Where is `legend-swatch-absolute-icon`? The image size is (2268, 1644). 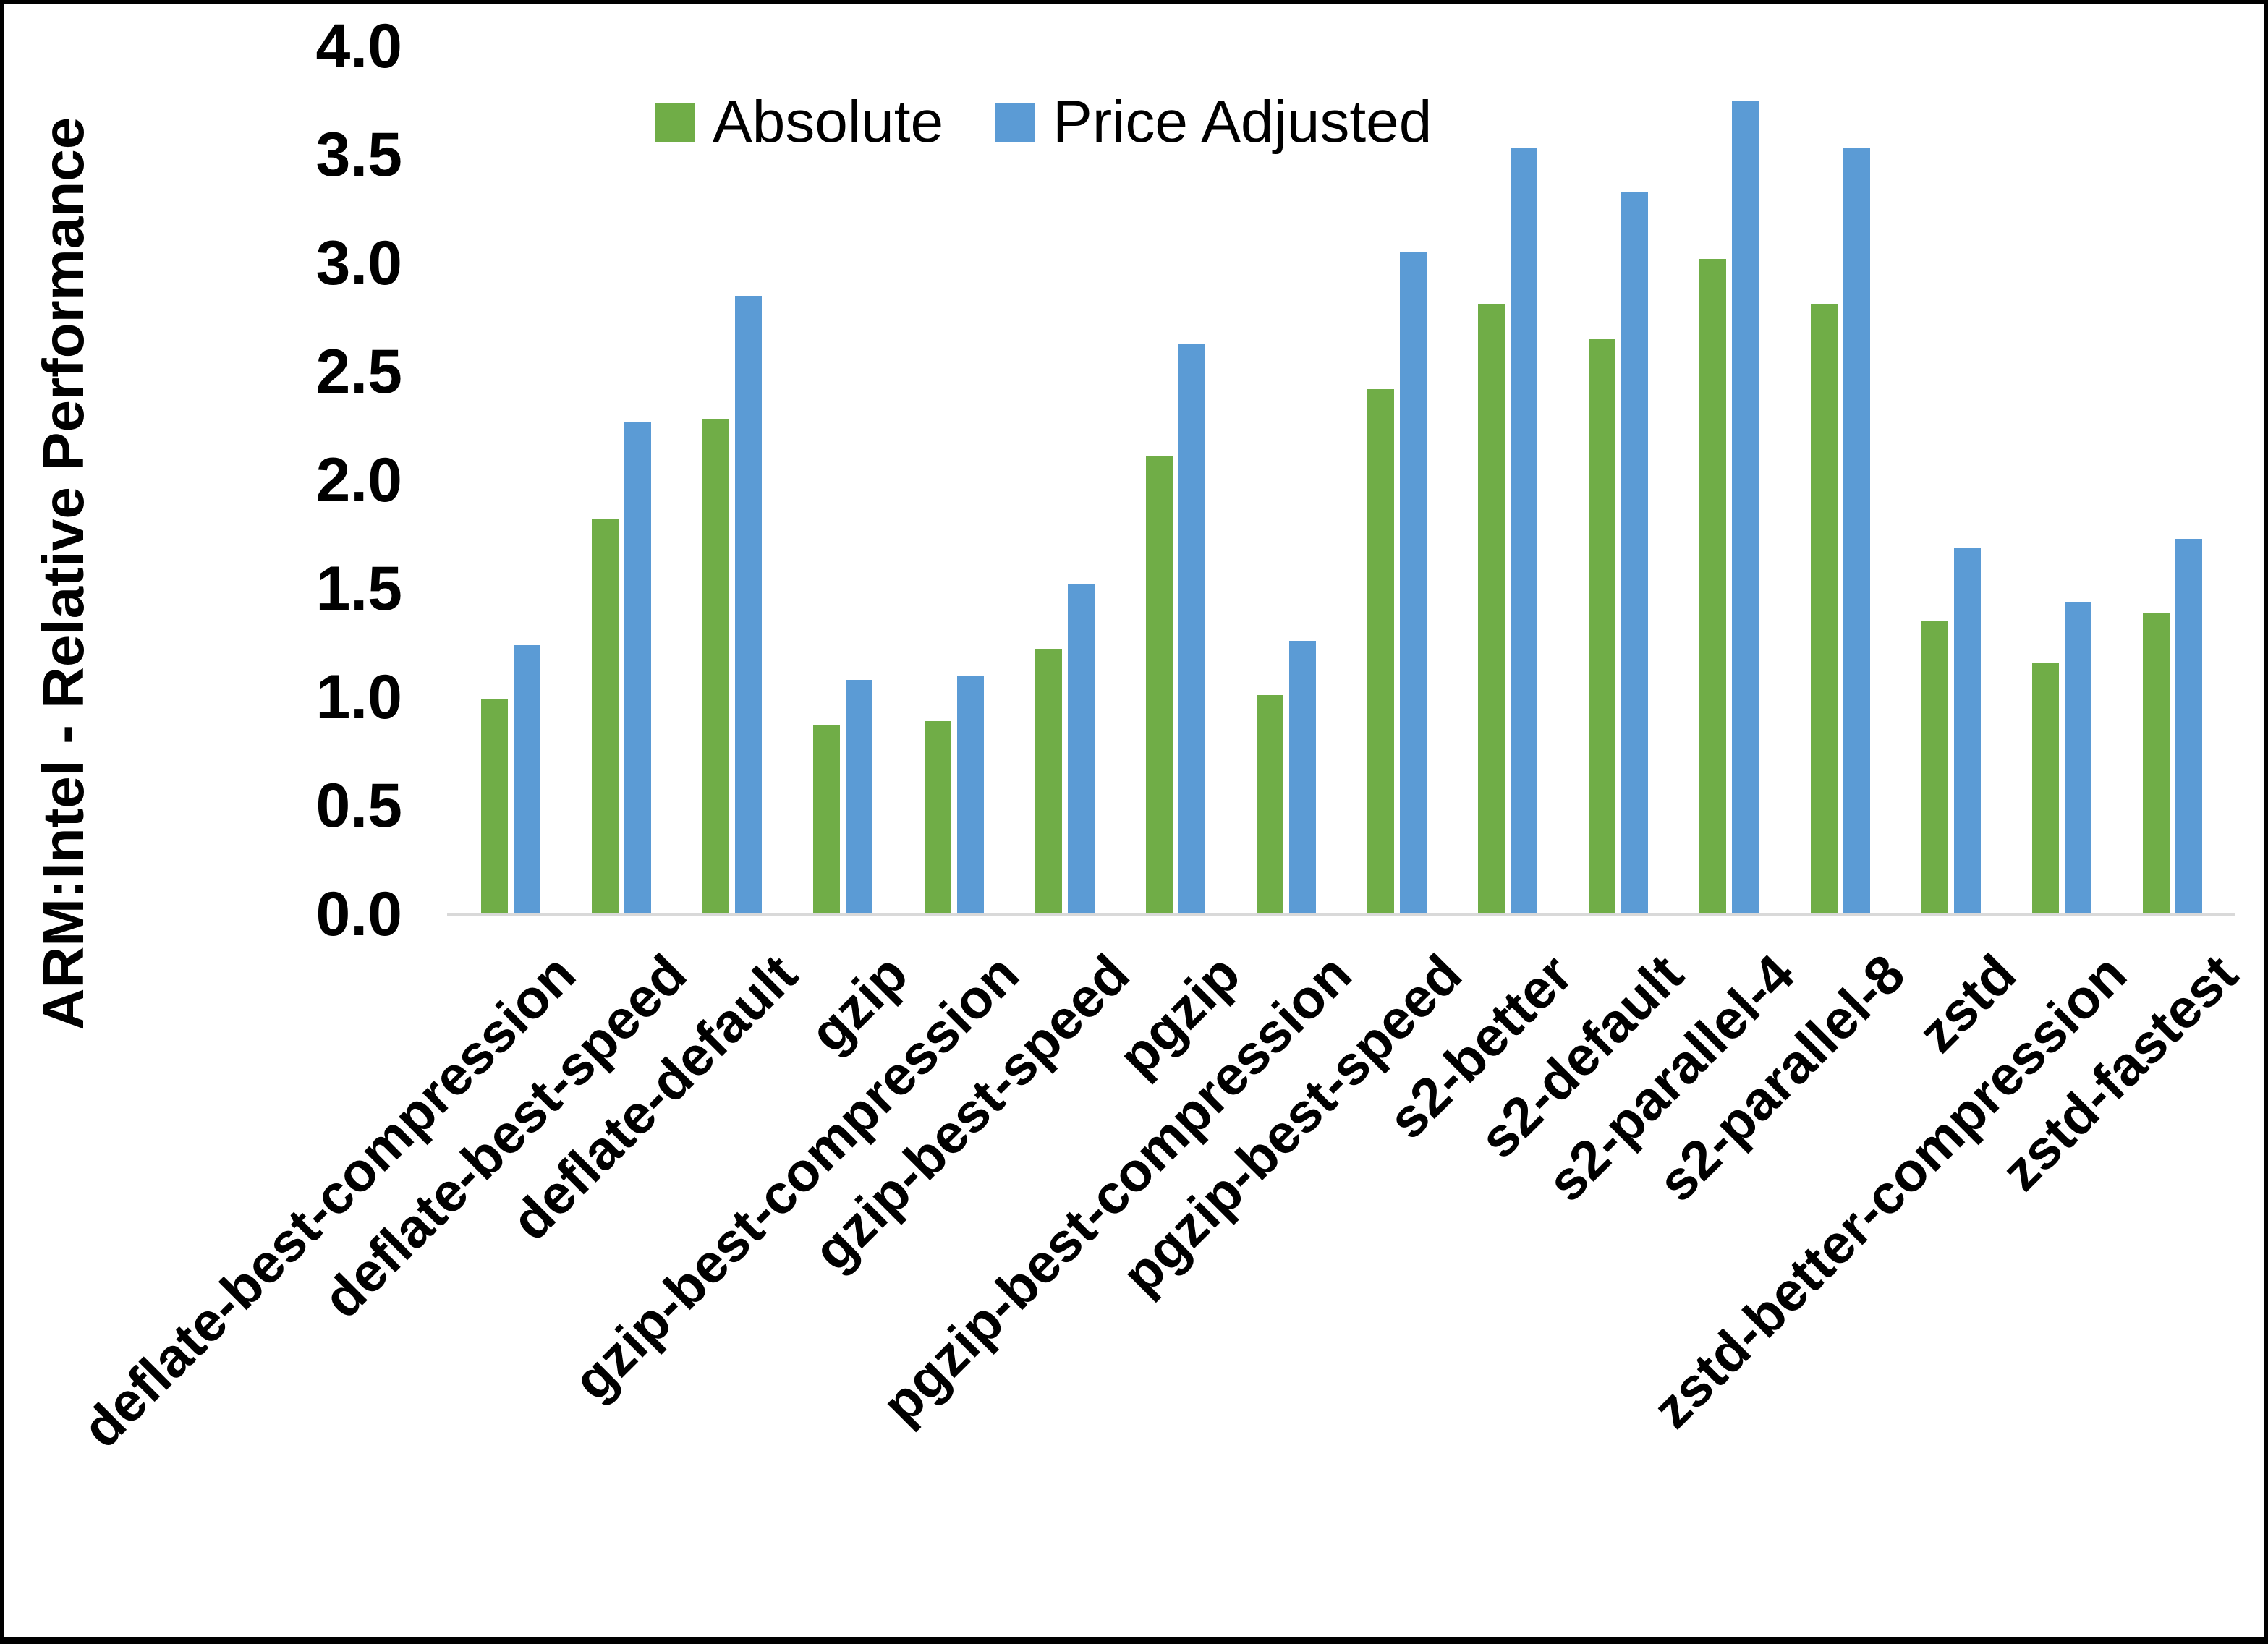
legend-swatch-absolute-icon is located at coordinates (675, 122).